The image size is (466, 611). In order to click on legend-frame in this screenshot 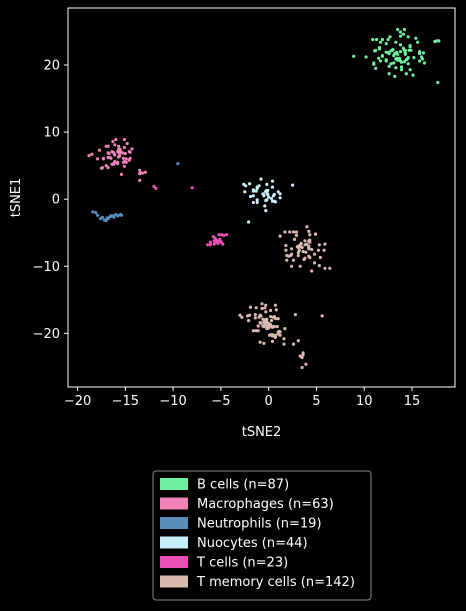, I will do `click(262, 535)`.